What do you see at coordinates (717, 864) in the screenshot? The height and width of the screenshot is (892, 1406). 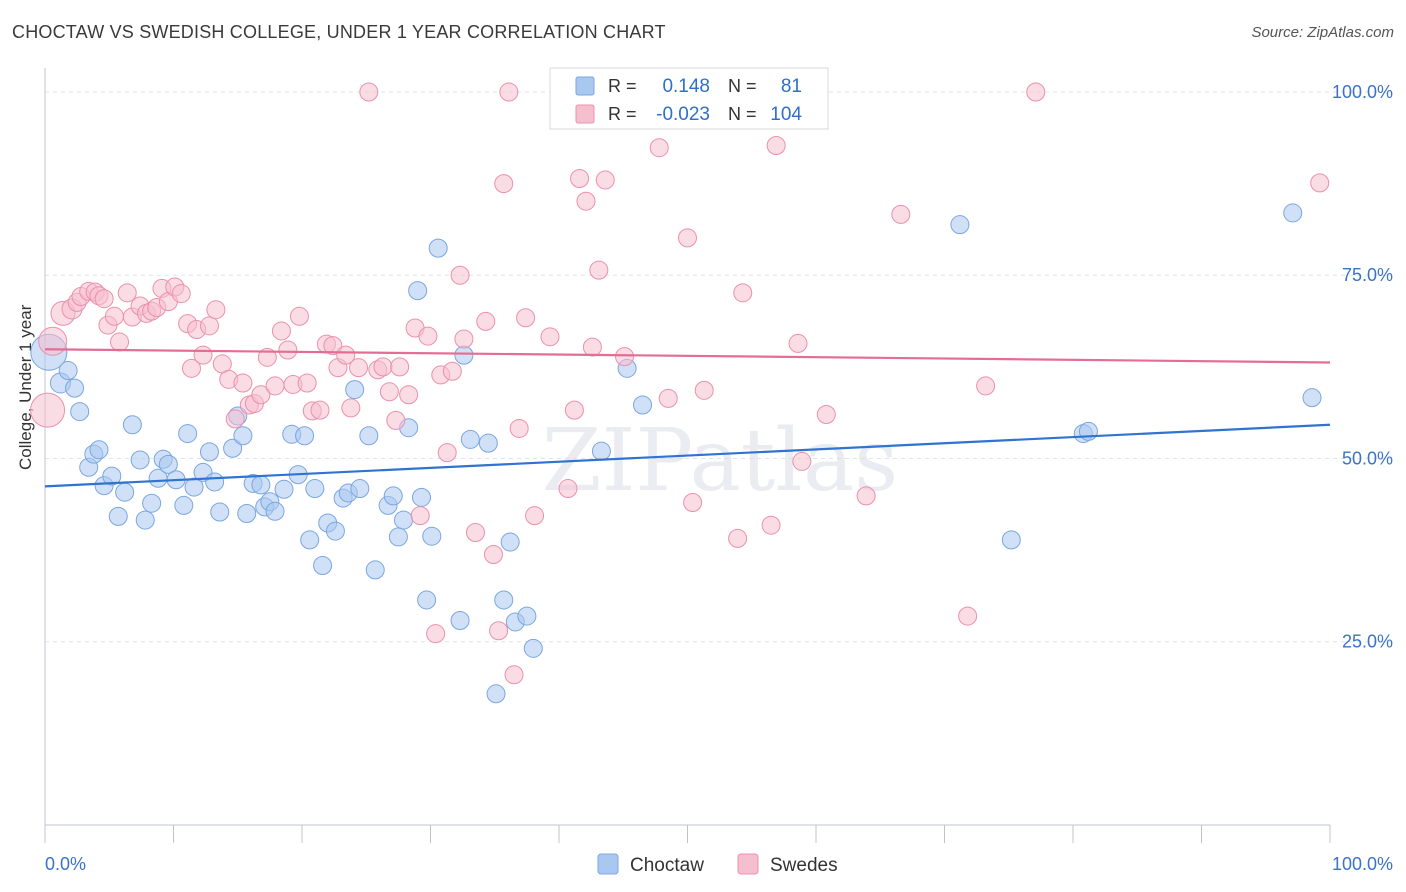 I see `series-legend: Choctaw Swedes` at bounding box center [717, 864].